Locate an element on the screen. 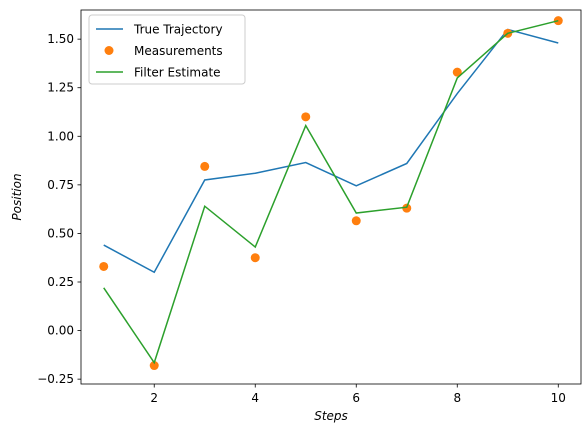 This screenshot has width=588, height=435. legend-label-0: True Trajectory is located at coordinates (178, 30).